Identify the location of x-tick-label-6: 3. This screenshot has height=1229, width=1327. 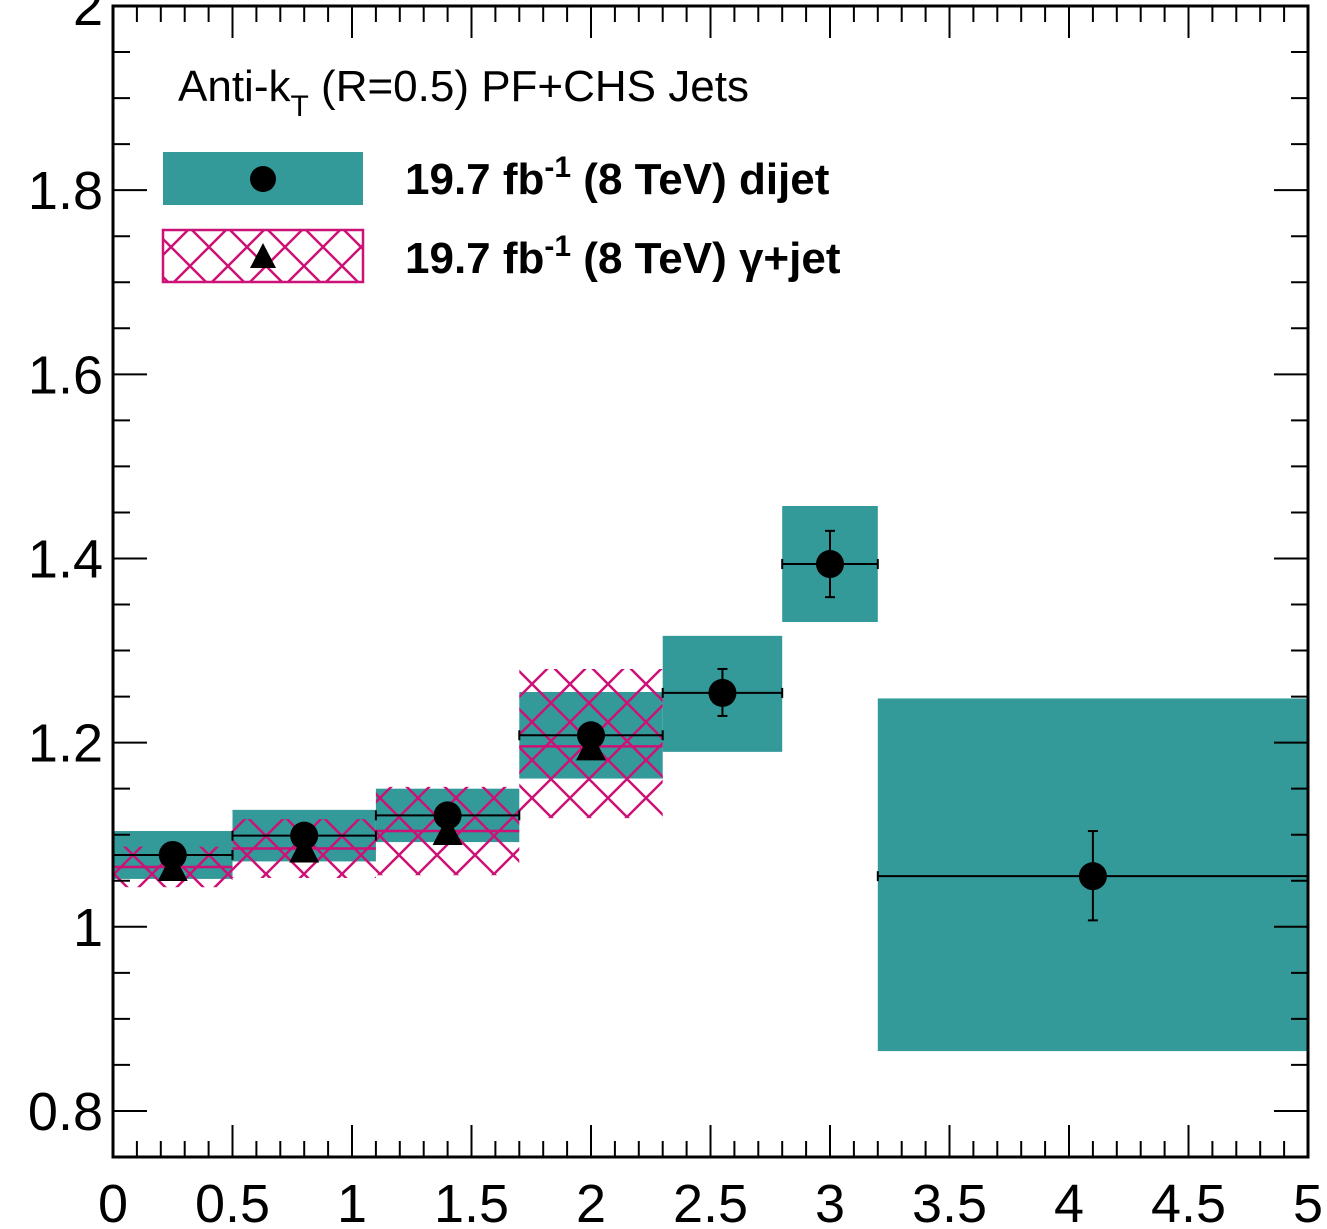
(830, 1201).